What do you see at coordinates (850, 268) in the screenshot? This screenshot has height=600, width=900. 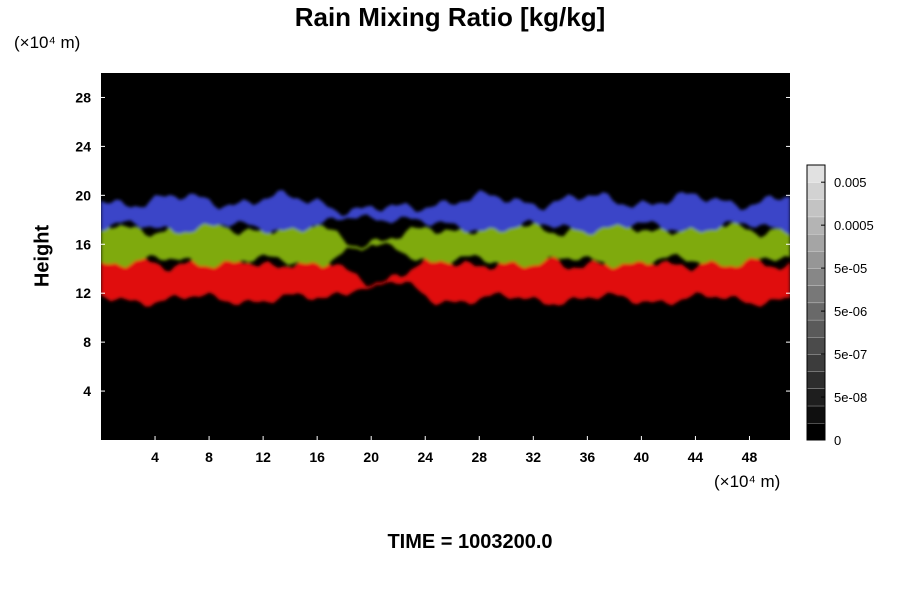 I see `colorbar-tick-label: 5e-05` at bounding box center [850, 268].